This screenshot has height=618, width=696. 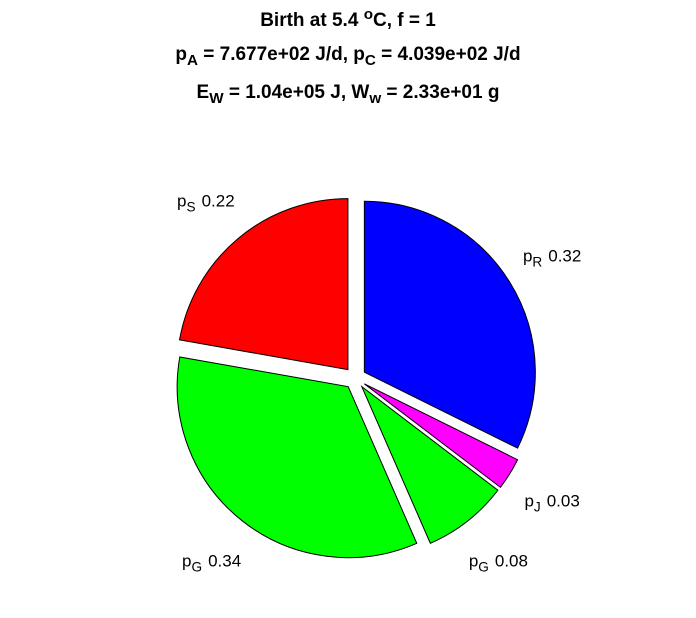 I want to click on slice-label: pG 0.34, so click(x=211, y=562).